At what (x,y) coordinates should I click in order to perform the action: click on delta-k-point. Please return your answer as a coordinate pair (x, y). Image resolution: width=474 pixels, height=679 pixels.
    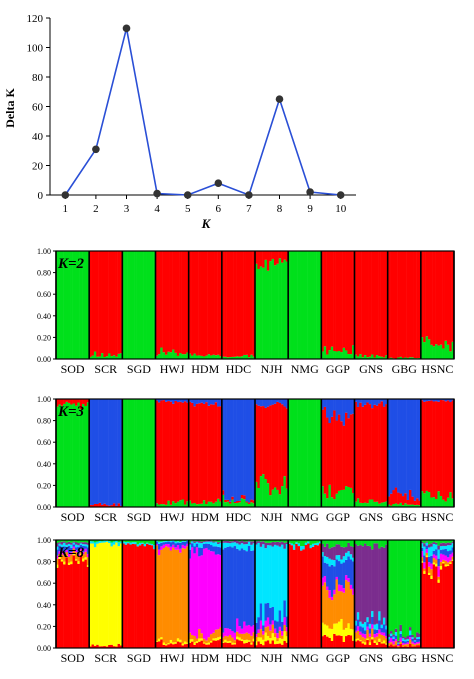
    Looking at the image, I should click on (65, 195).